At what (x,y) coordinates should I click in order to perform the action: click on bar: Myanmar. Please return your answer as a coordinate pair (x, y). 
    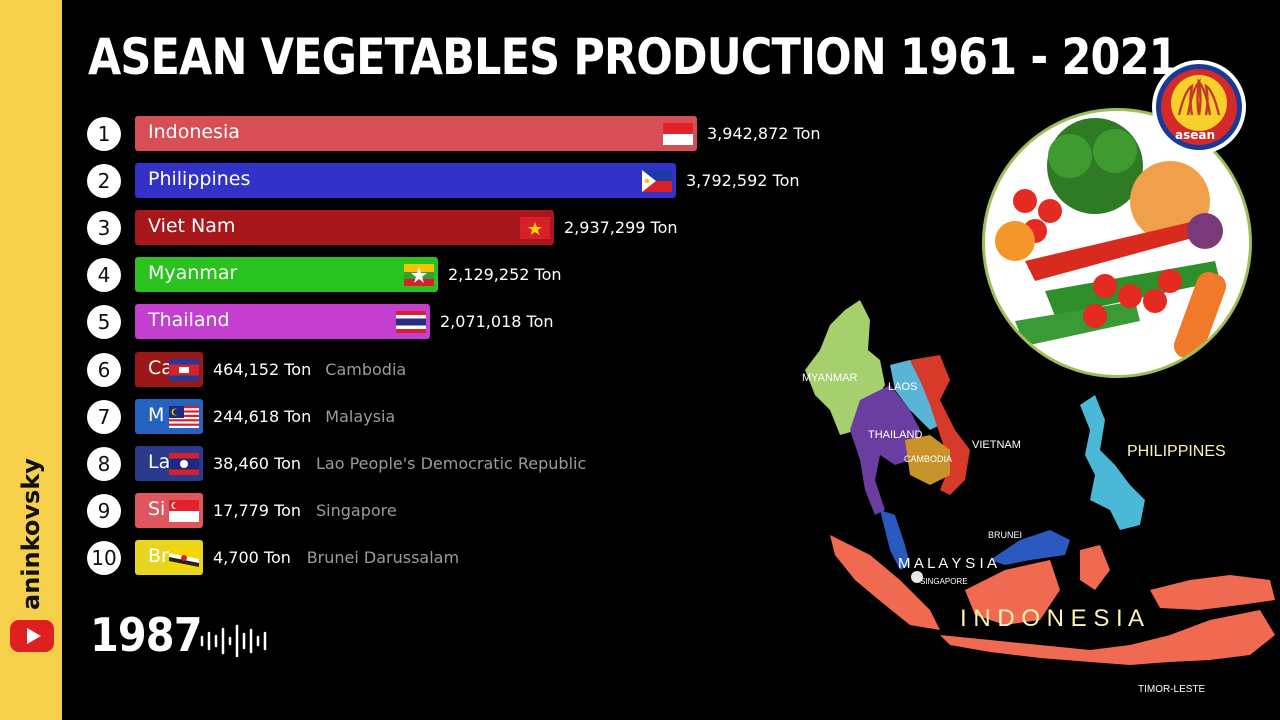
    Looking at the image, I should click on (286, 275).